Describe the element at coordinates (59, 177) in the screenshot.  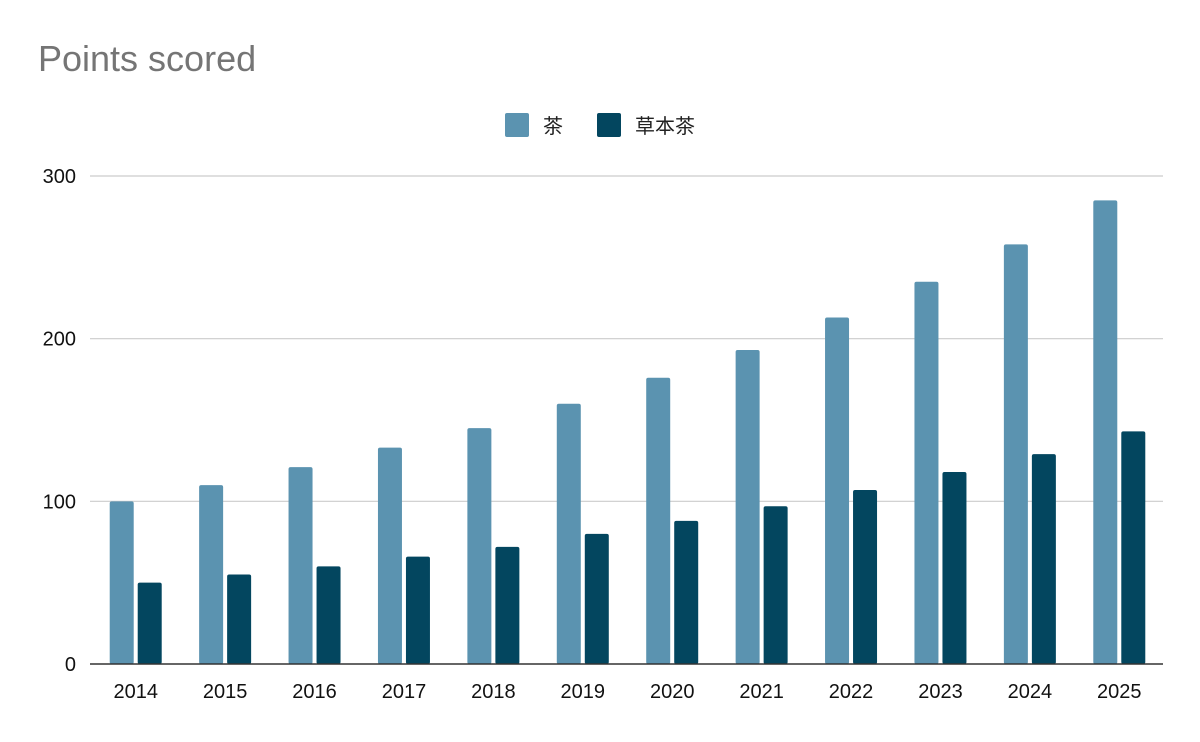
I see `y-tick-label: 300` at that location.